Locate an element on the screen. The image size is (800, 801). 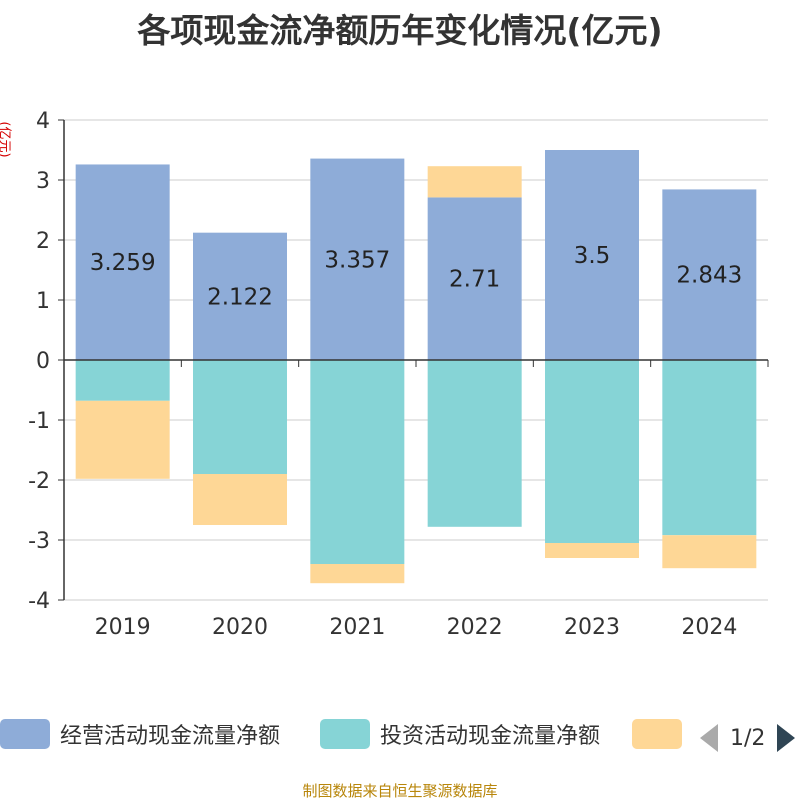
data-labels: 3.259 2.122 3.357 2.71 3.5 2.843 is located at coordinates (416, 276).